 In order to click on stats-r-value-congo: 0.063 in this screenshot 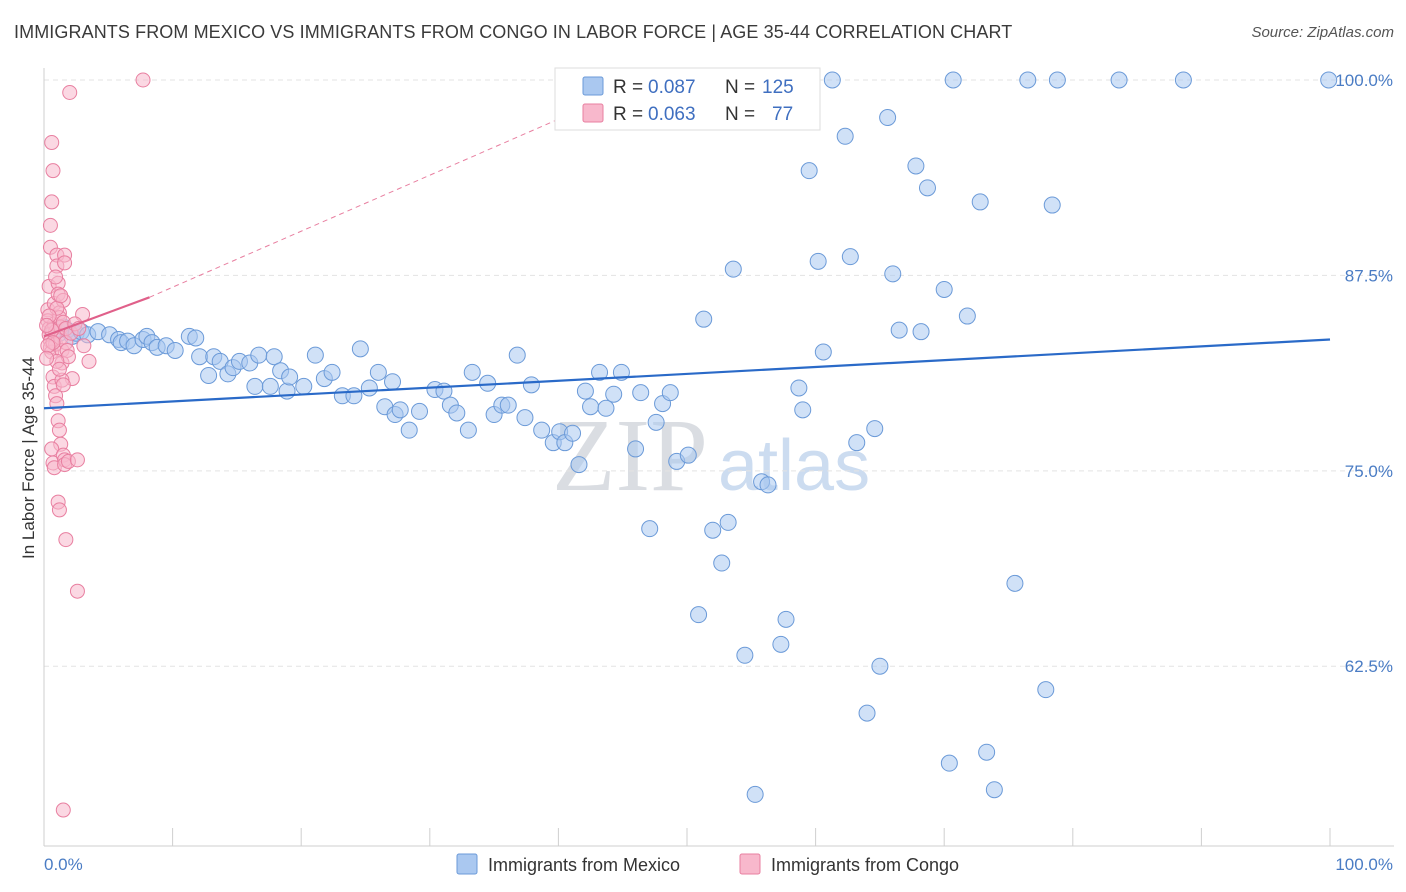, I will do `click(672, 114)`.